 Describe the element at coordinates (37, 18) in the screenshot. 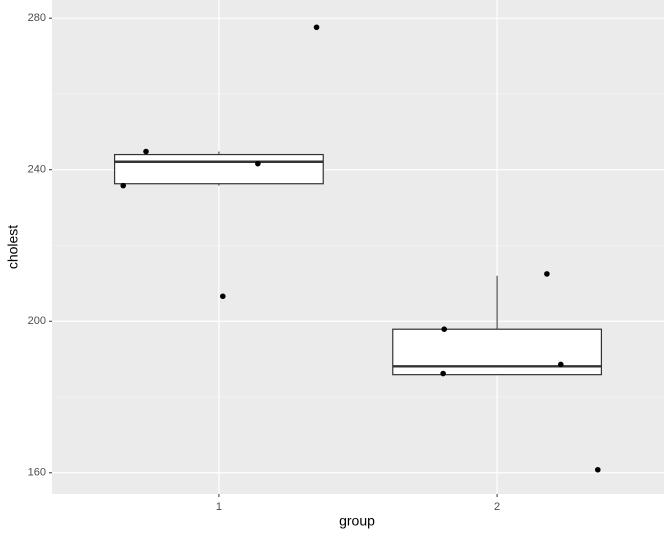

I see `y-tick-label: 280` at that location.